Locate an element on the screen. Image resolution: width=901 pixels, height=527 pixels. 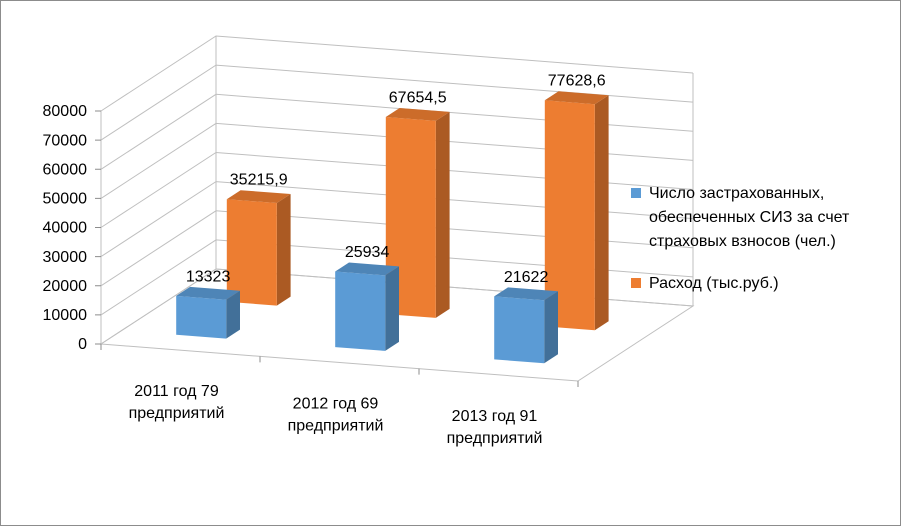
y-tick-label: 20000 is located at coordinates (65, 286).